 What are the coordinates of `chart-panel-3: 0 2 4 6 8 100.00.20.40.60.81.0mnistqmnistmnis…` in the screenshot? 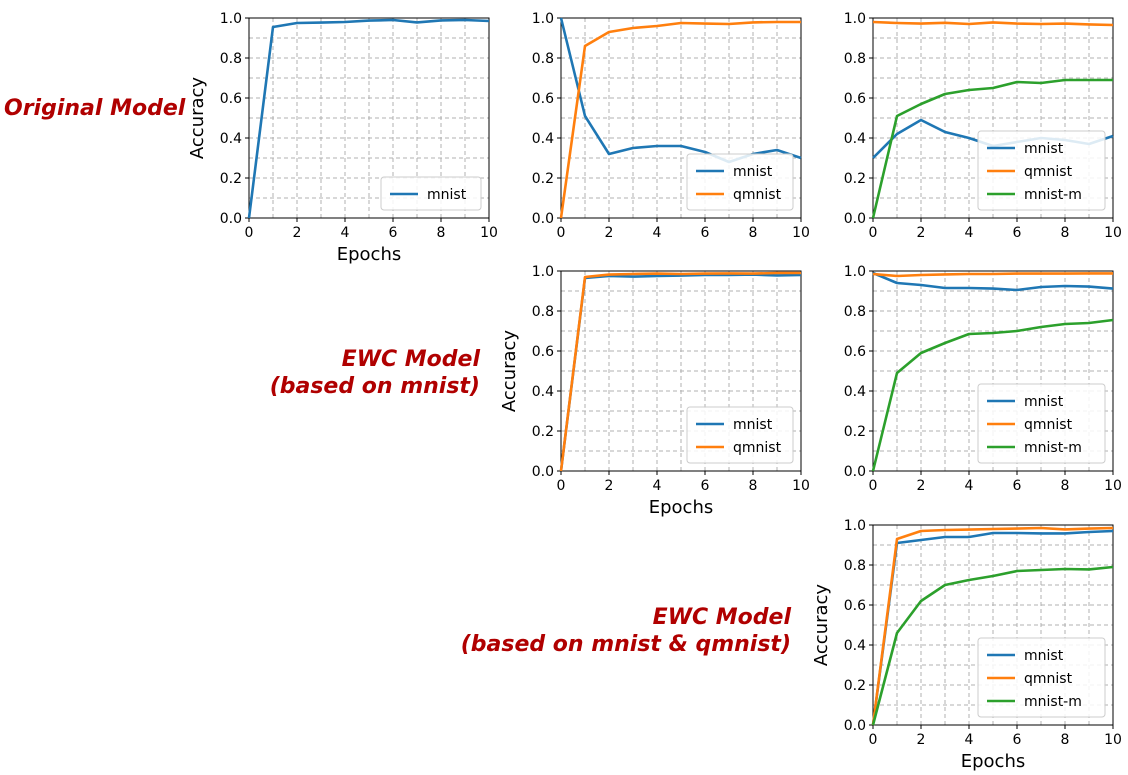 It's located at (983, 126).